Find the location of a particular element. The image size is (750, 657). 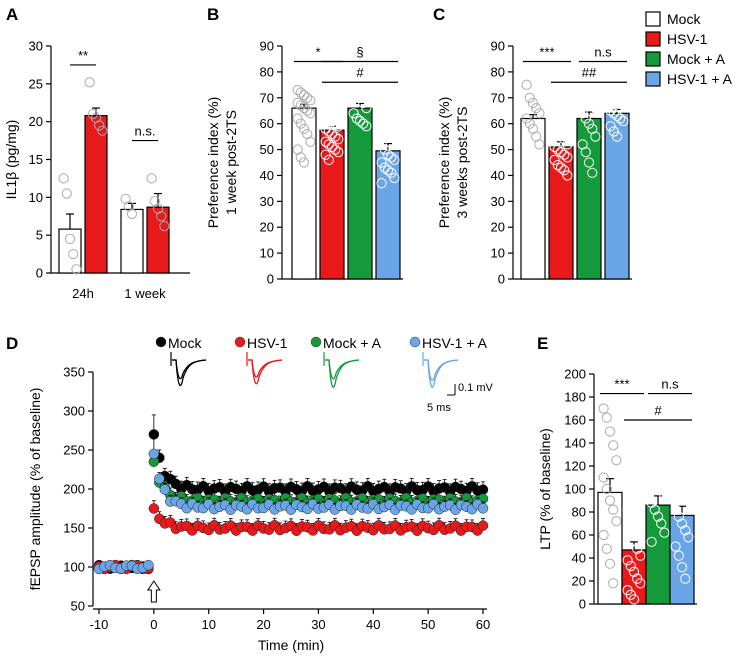

y-tick-label: 100 is located at coordinates (74, 567).